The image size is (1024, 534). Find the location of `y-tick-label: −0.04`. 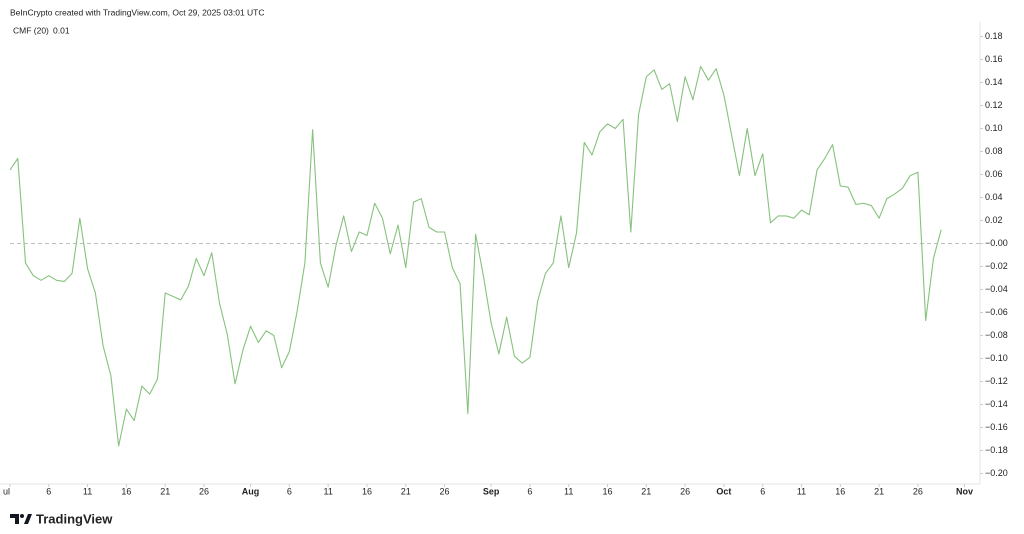

y-tick-label: −0.04 is located at coordinates (996, 289).